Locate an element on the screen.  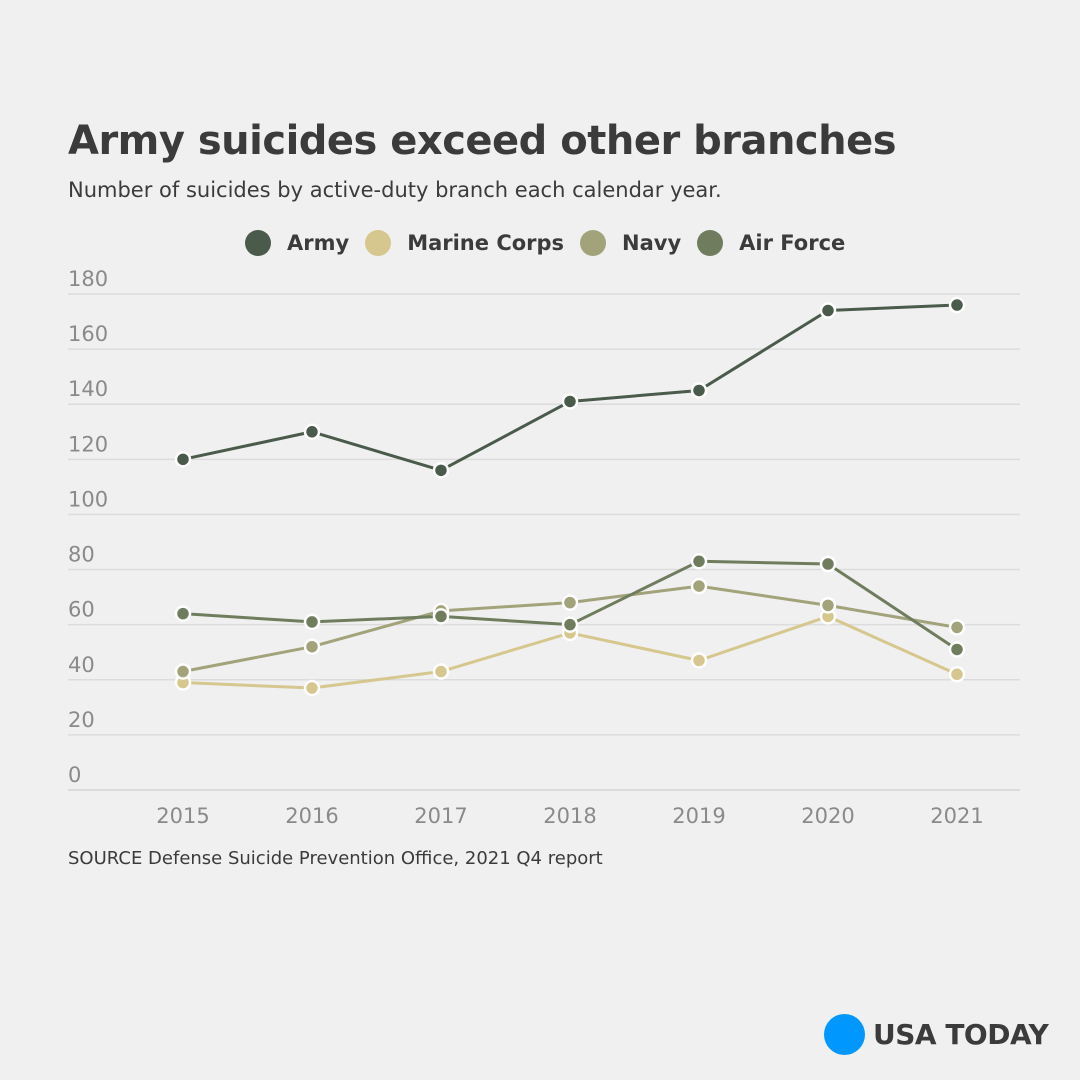
data-point-army-2019 is located at coordinates (699, 390).